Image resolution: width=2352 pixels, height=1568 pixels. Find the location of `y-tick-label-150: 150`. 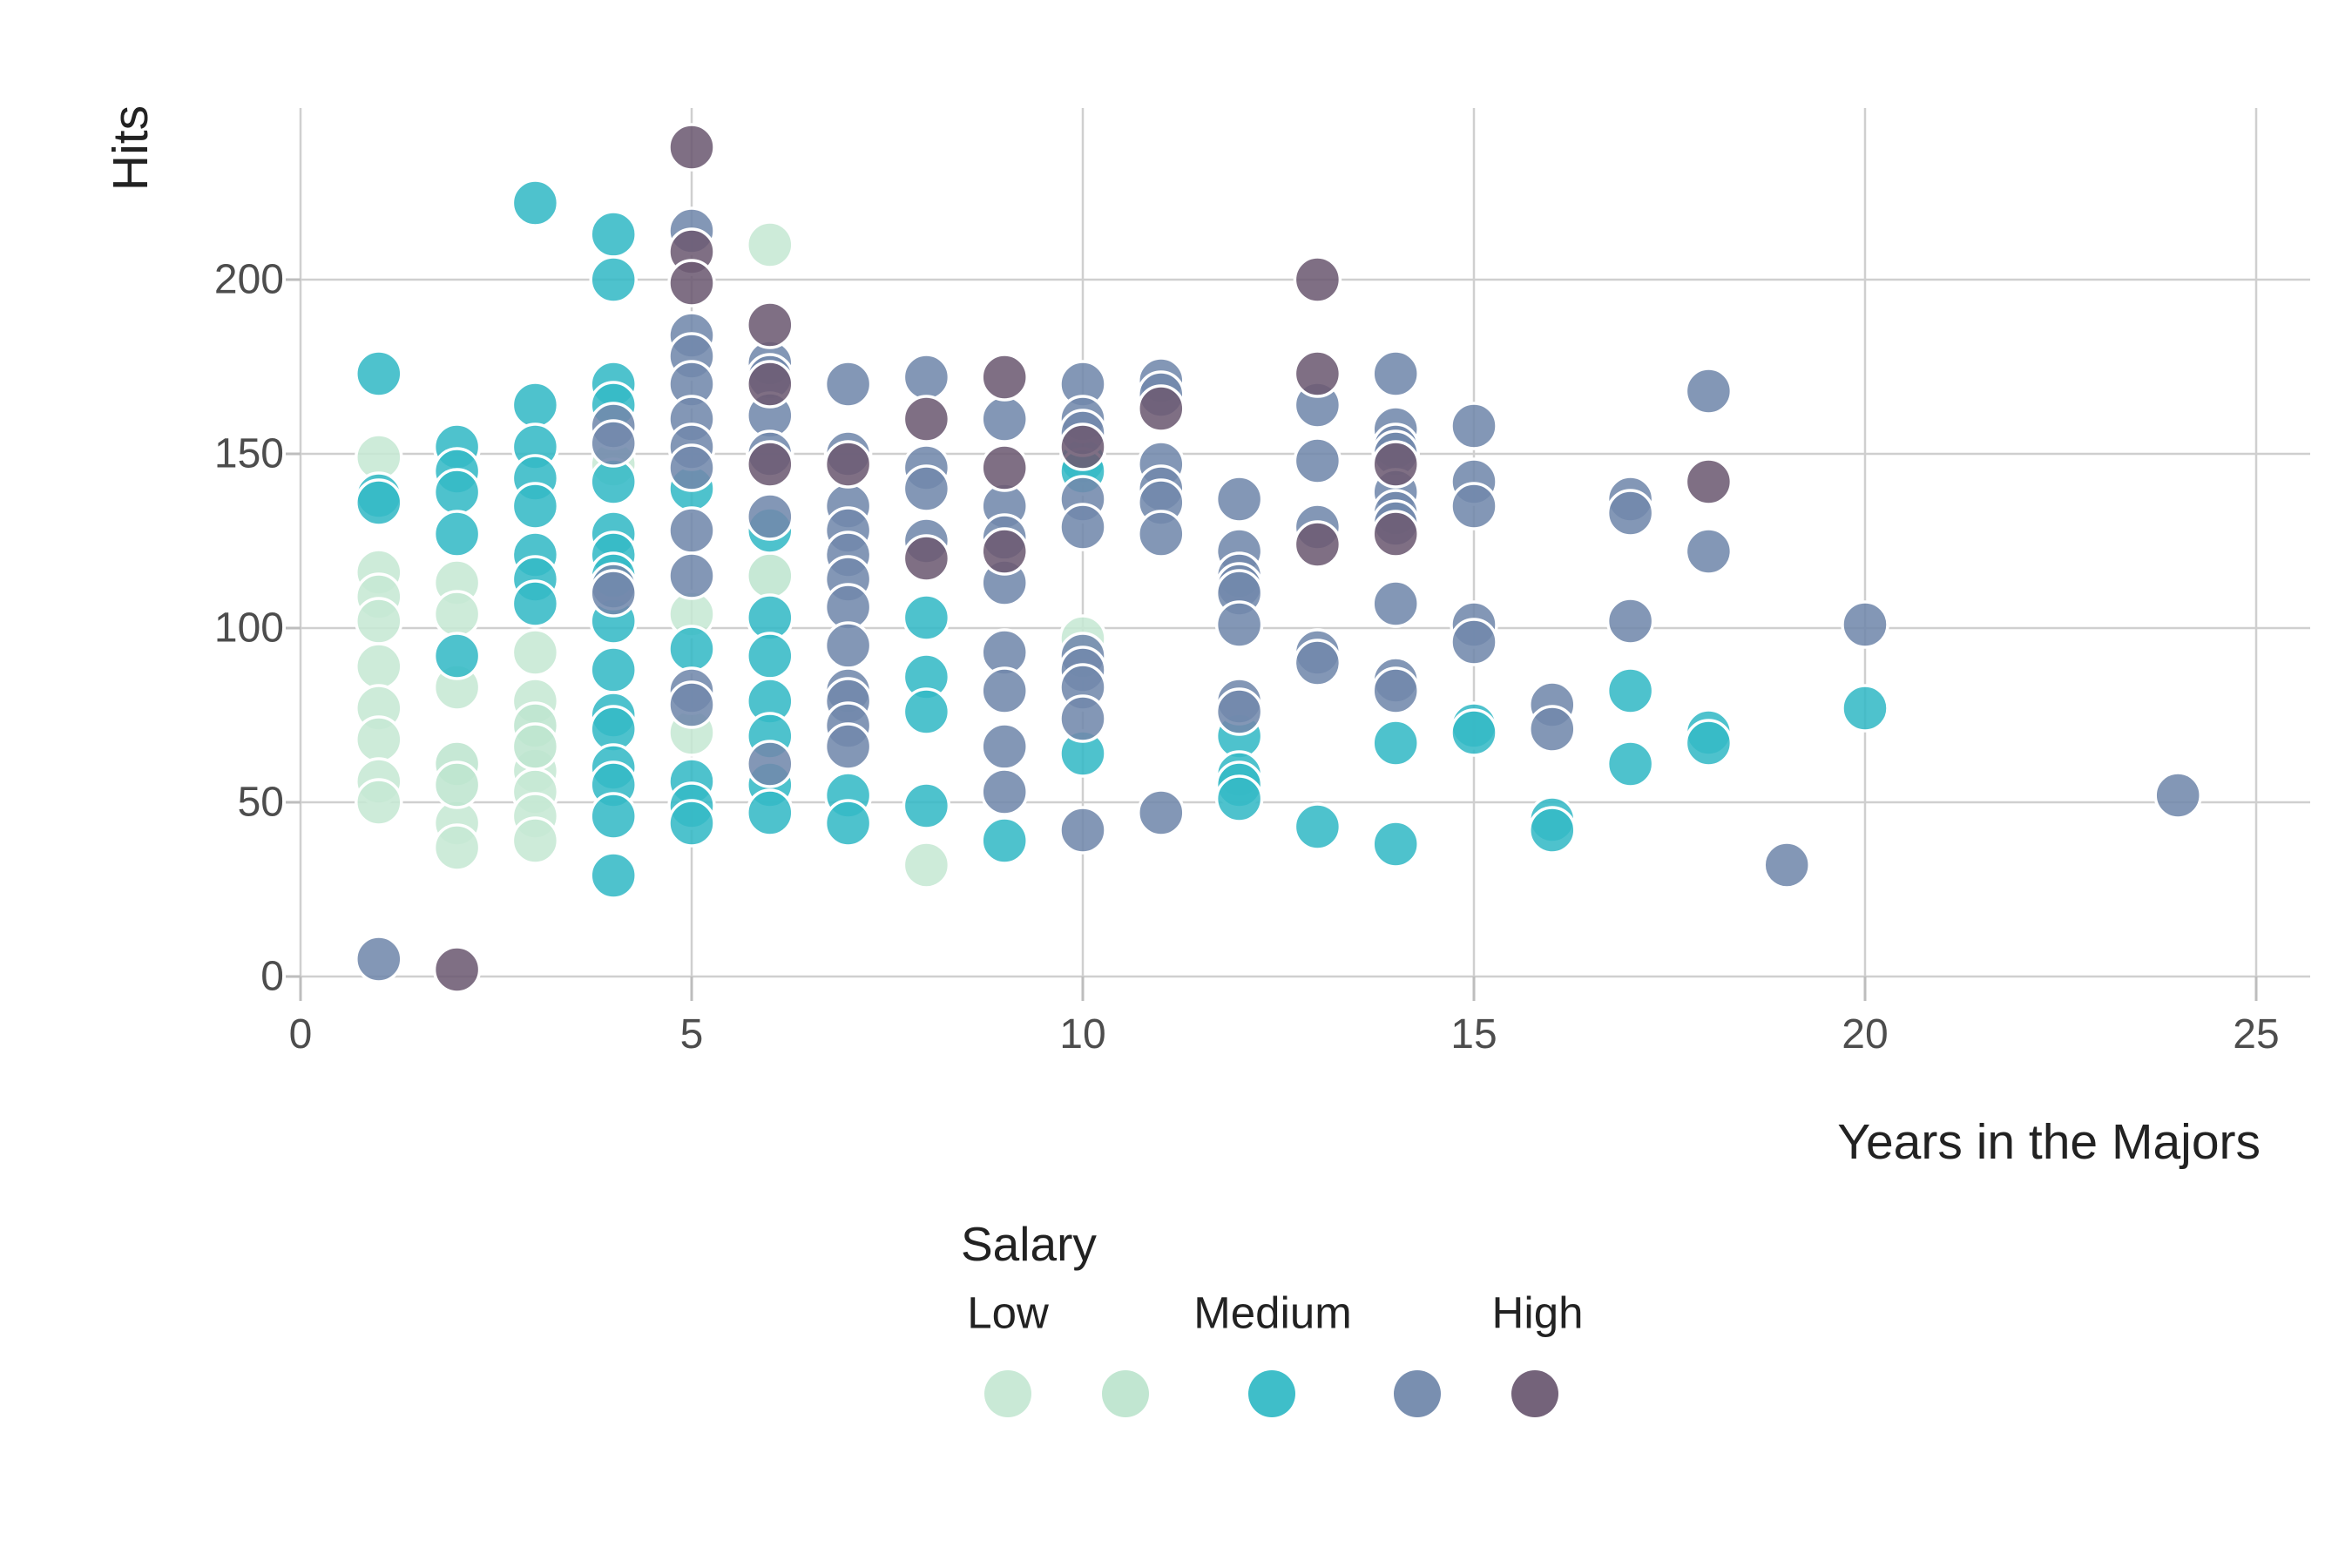

y-tick-label-150: 150 is located at coordinates (248, 453).